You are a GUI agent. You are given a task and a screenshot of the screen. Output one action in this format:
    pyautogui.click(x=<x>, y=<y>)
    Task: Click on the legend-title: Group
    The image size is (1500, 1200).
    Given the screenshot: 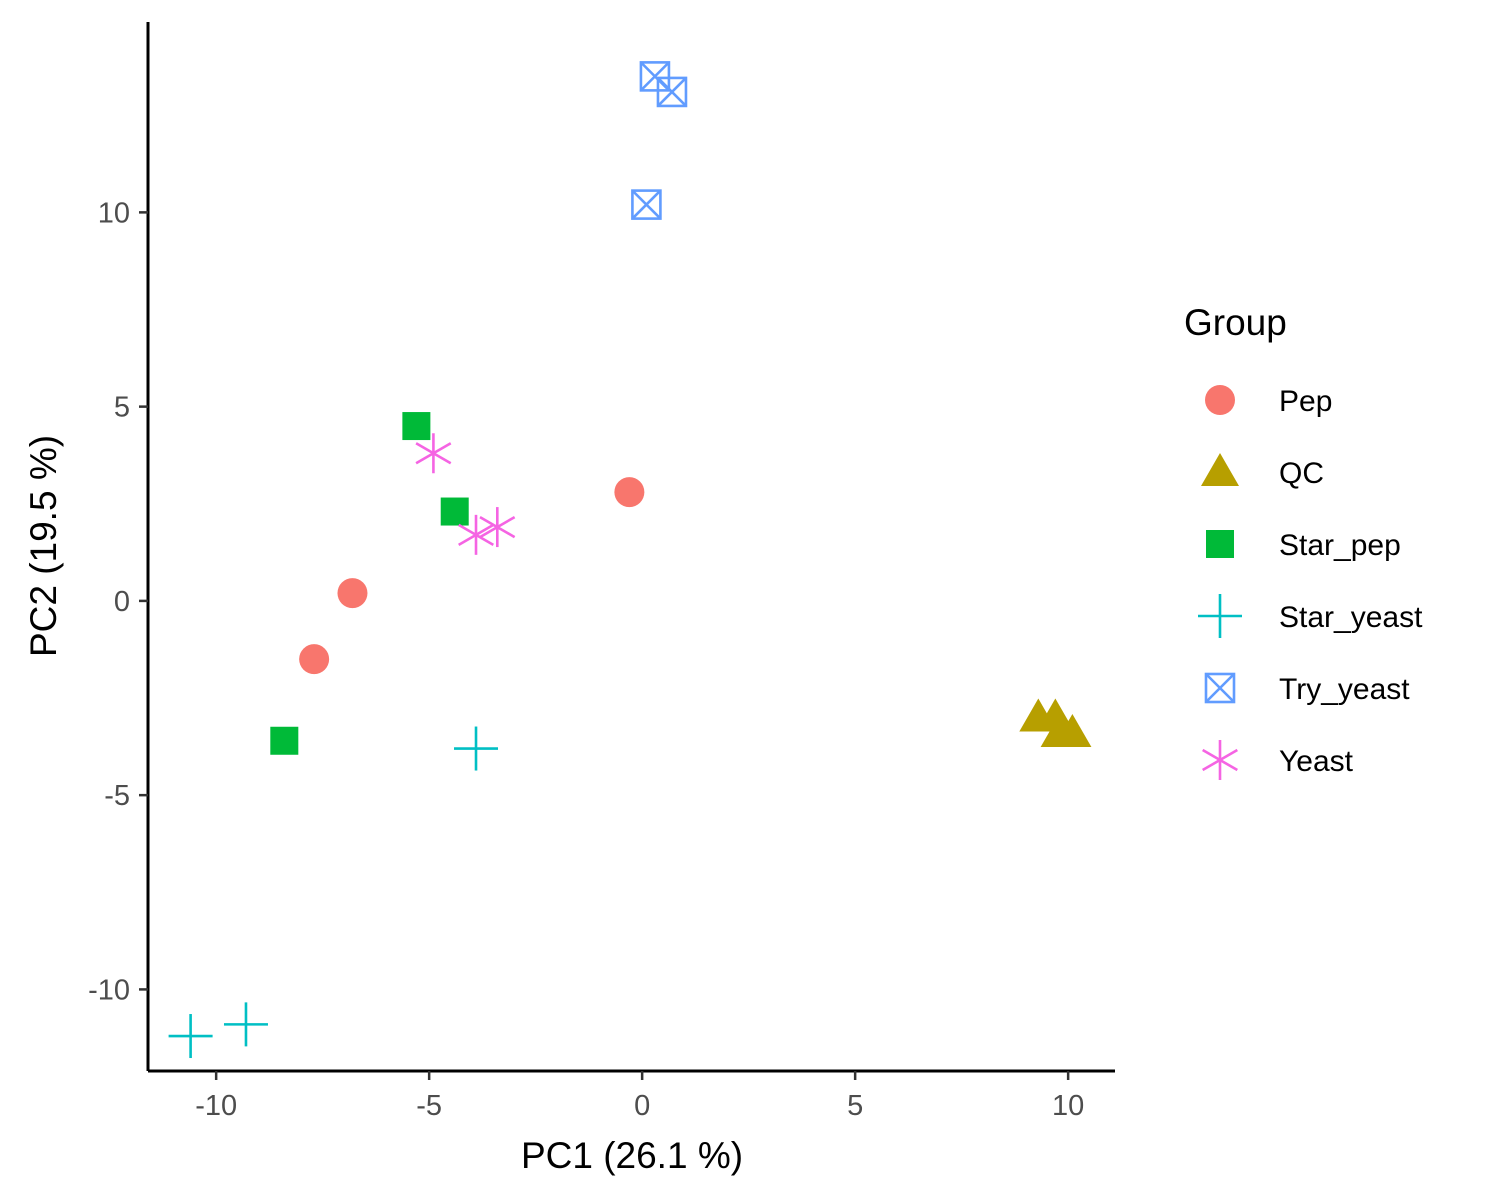 What is the action you would take?
    pyautogui.click(x=1235, y=322)
    